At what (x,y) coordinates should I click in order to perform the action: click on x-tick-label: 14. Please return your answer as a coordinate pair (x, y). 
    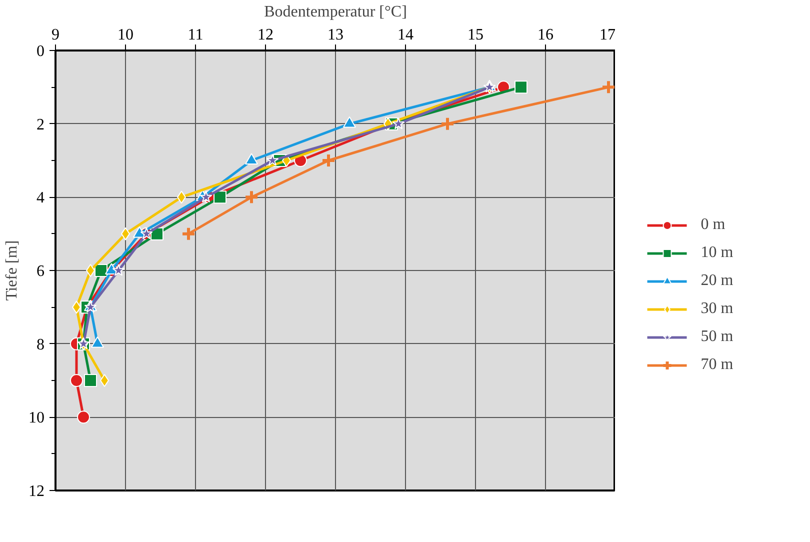
    Looking at the image, I should click on (406, 35).